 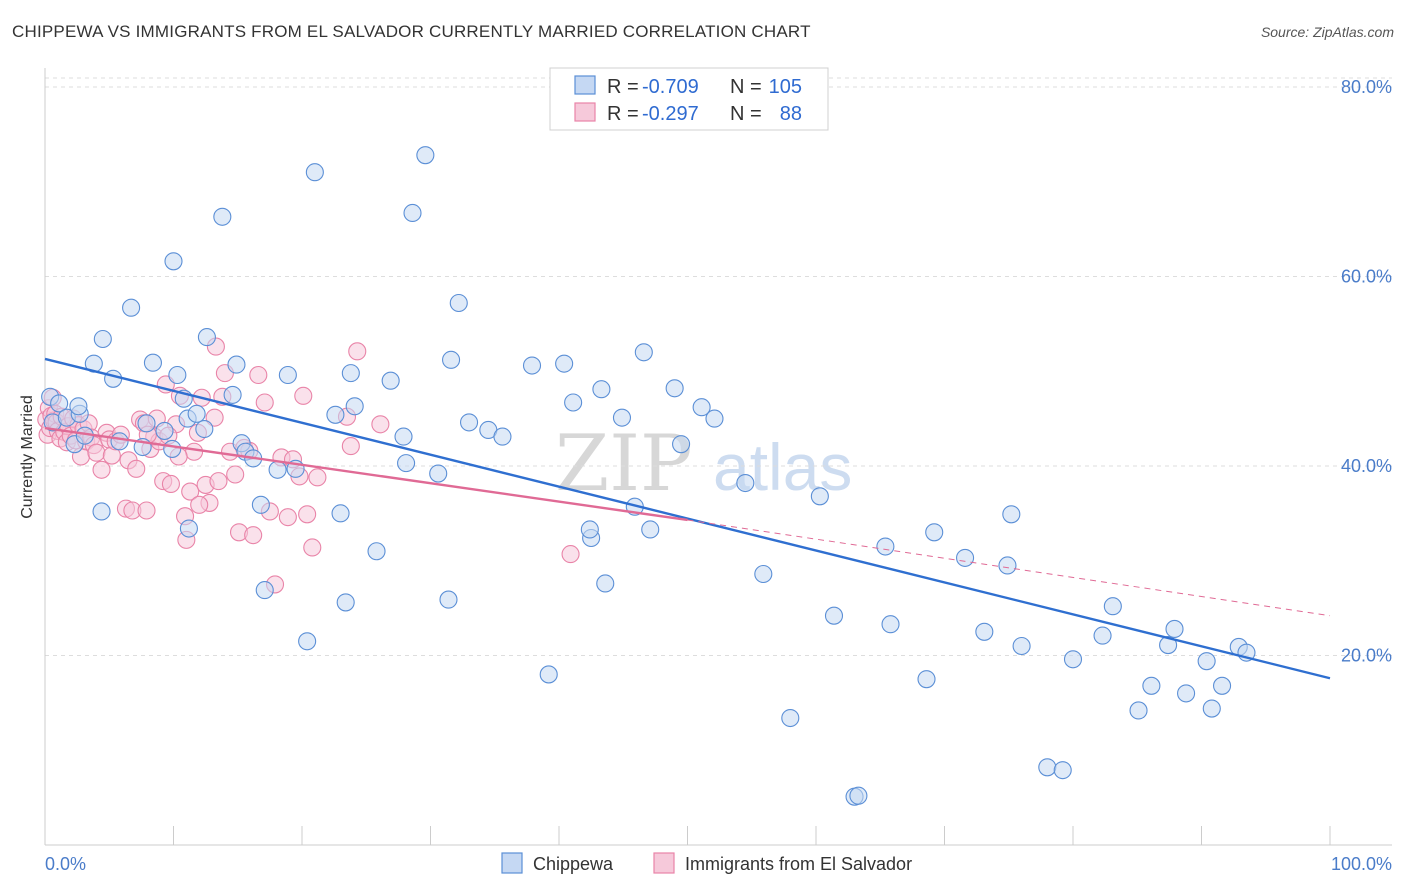 I want to click on series-legend-swatch-salvador, so click(x=664, y=863).